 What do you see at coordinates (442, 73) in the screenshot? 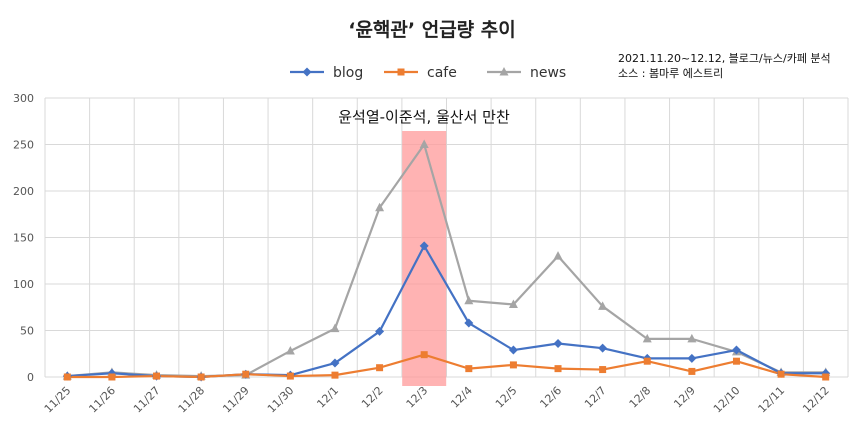
I see `legend-label-cafe: cafe` at bounding box center [442, 73].